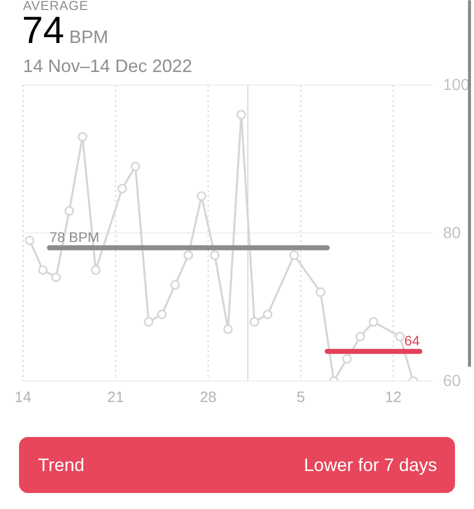 The height and width of the screenshot is (509, 474). What do you see at coordinates (43, 31) in the screenshot?
I see `chart-title: 74` at bounding box center [43, 31].